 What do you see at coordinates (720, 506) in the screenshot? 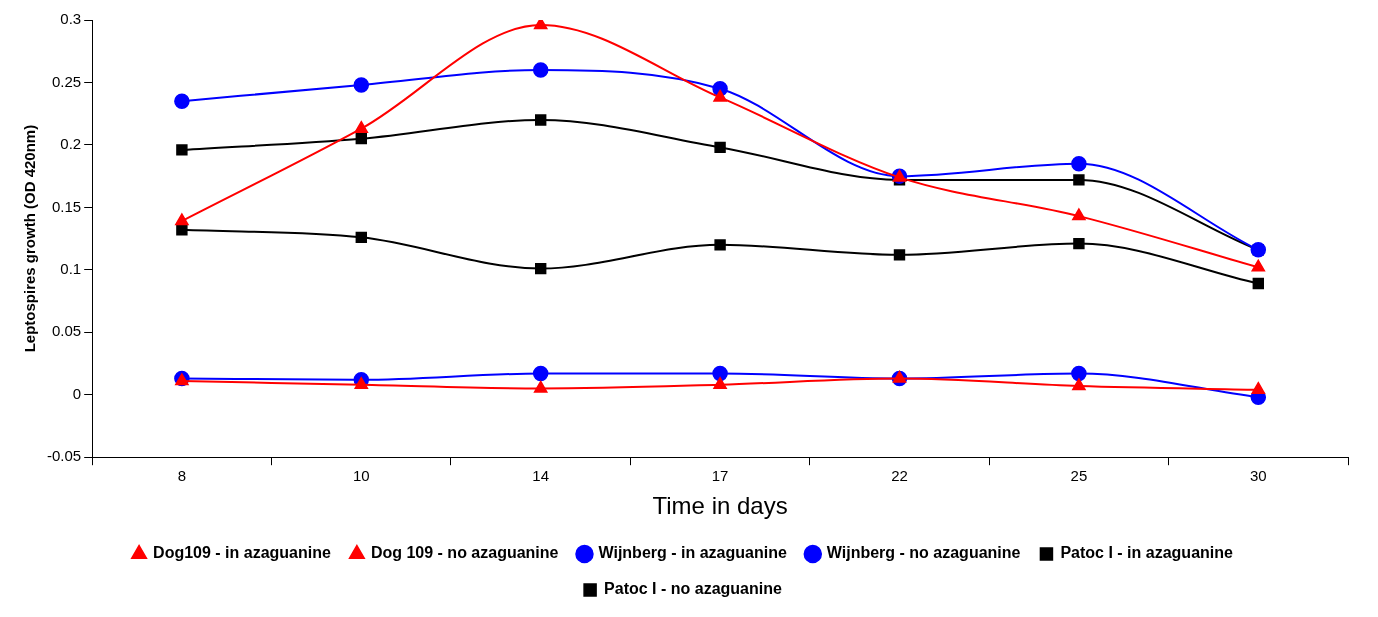
I see `x-axis-title: Time in days` at bounding box center [720, 506].